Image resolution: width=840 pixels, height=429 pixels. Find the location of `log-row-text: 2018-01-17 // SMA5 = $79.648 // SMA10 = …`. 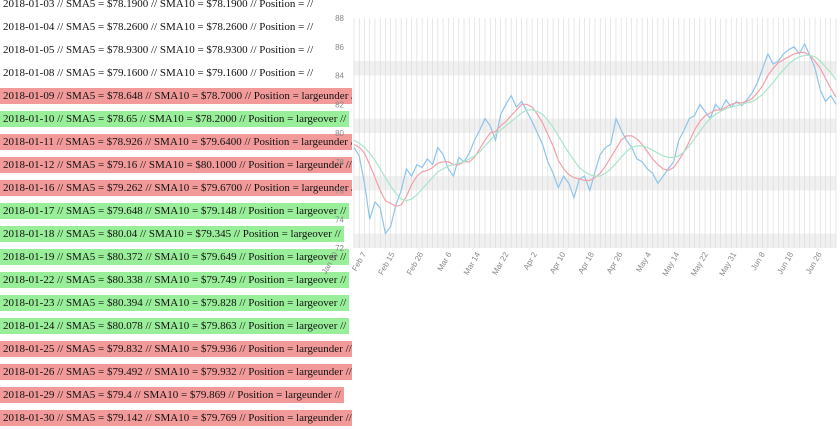

log-row-text: 2018-01-17 // SMA5 = $79.648 // SMA10 = … is located at coordinates (175, 210).